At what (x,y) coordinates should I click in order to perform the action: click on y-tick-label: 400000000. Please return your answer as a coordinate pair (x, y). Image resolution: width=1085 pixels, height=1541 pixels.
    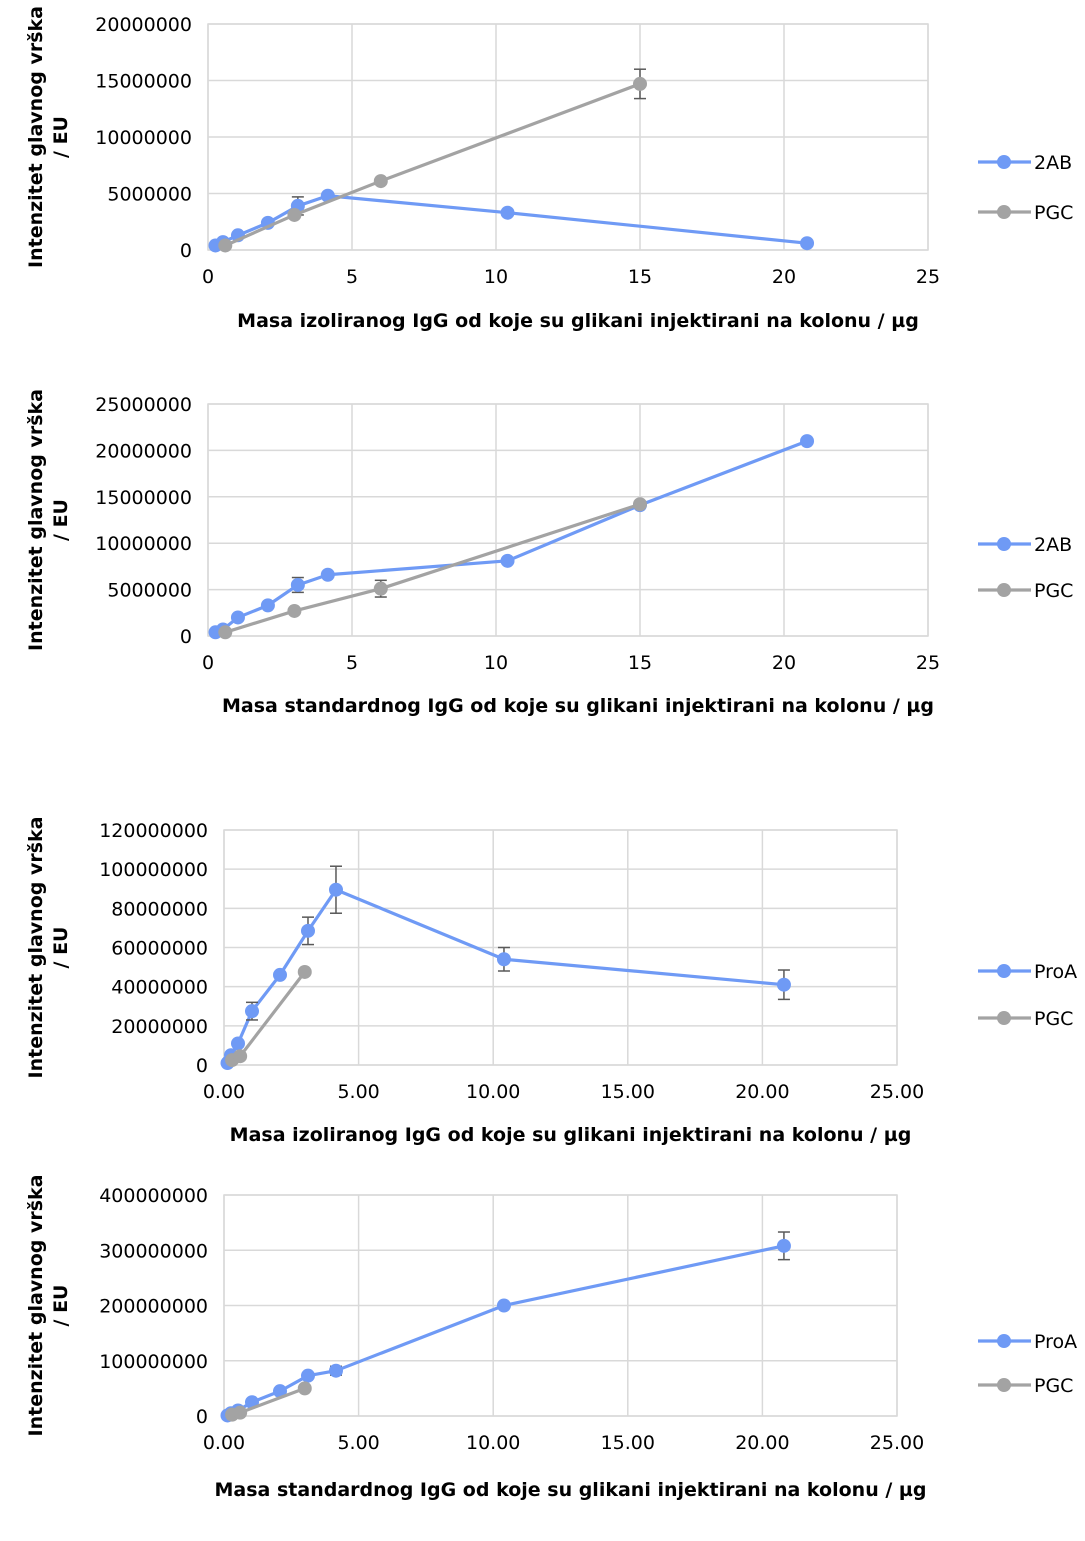
    Looking at the image, I should click on (153, 1196).